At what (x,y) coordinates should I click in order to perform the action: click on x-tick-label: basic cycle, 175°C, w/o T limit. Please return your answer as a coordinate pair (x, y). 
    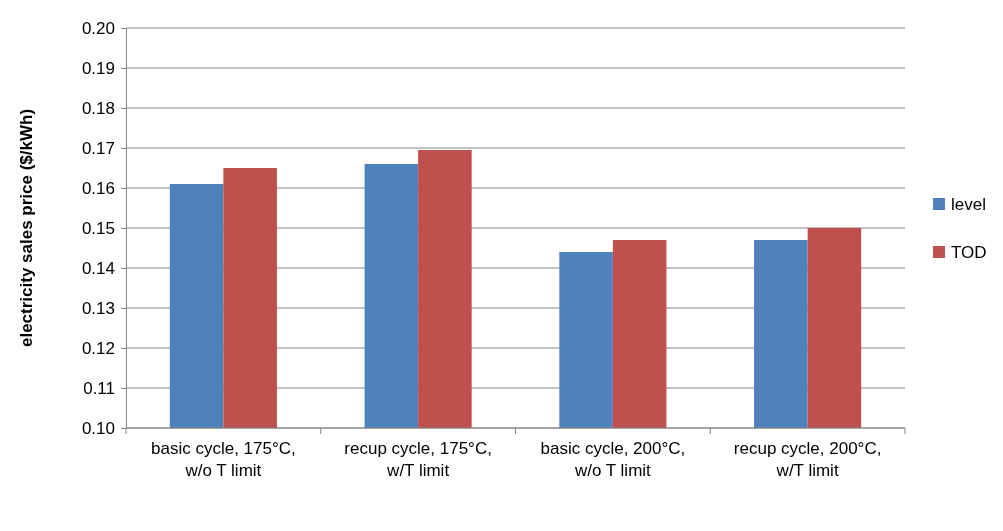
    Looking at the image, I should click on (223, 460).